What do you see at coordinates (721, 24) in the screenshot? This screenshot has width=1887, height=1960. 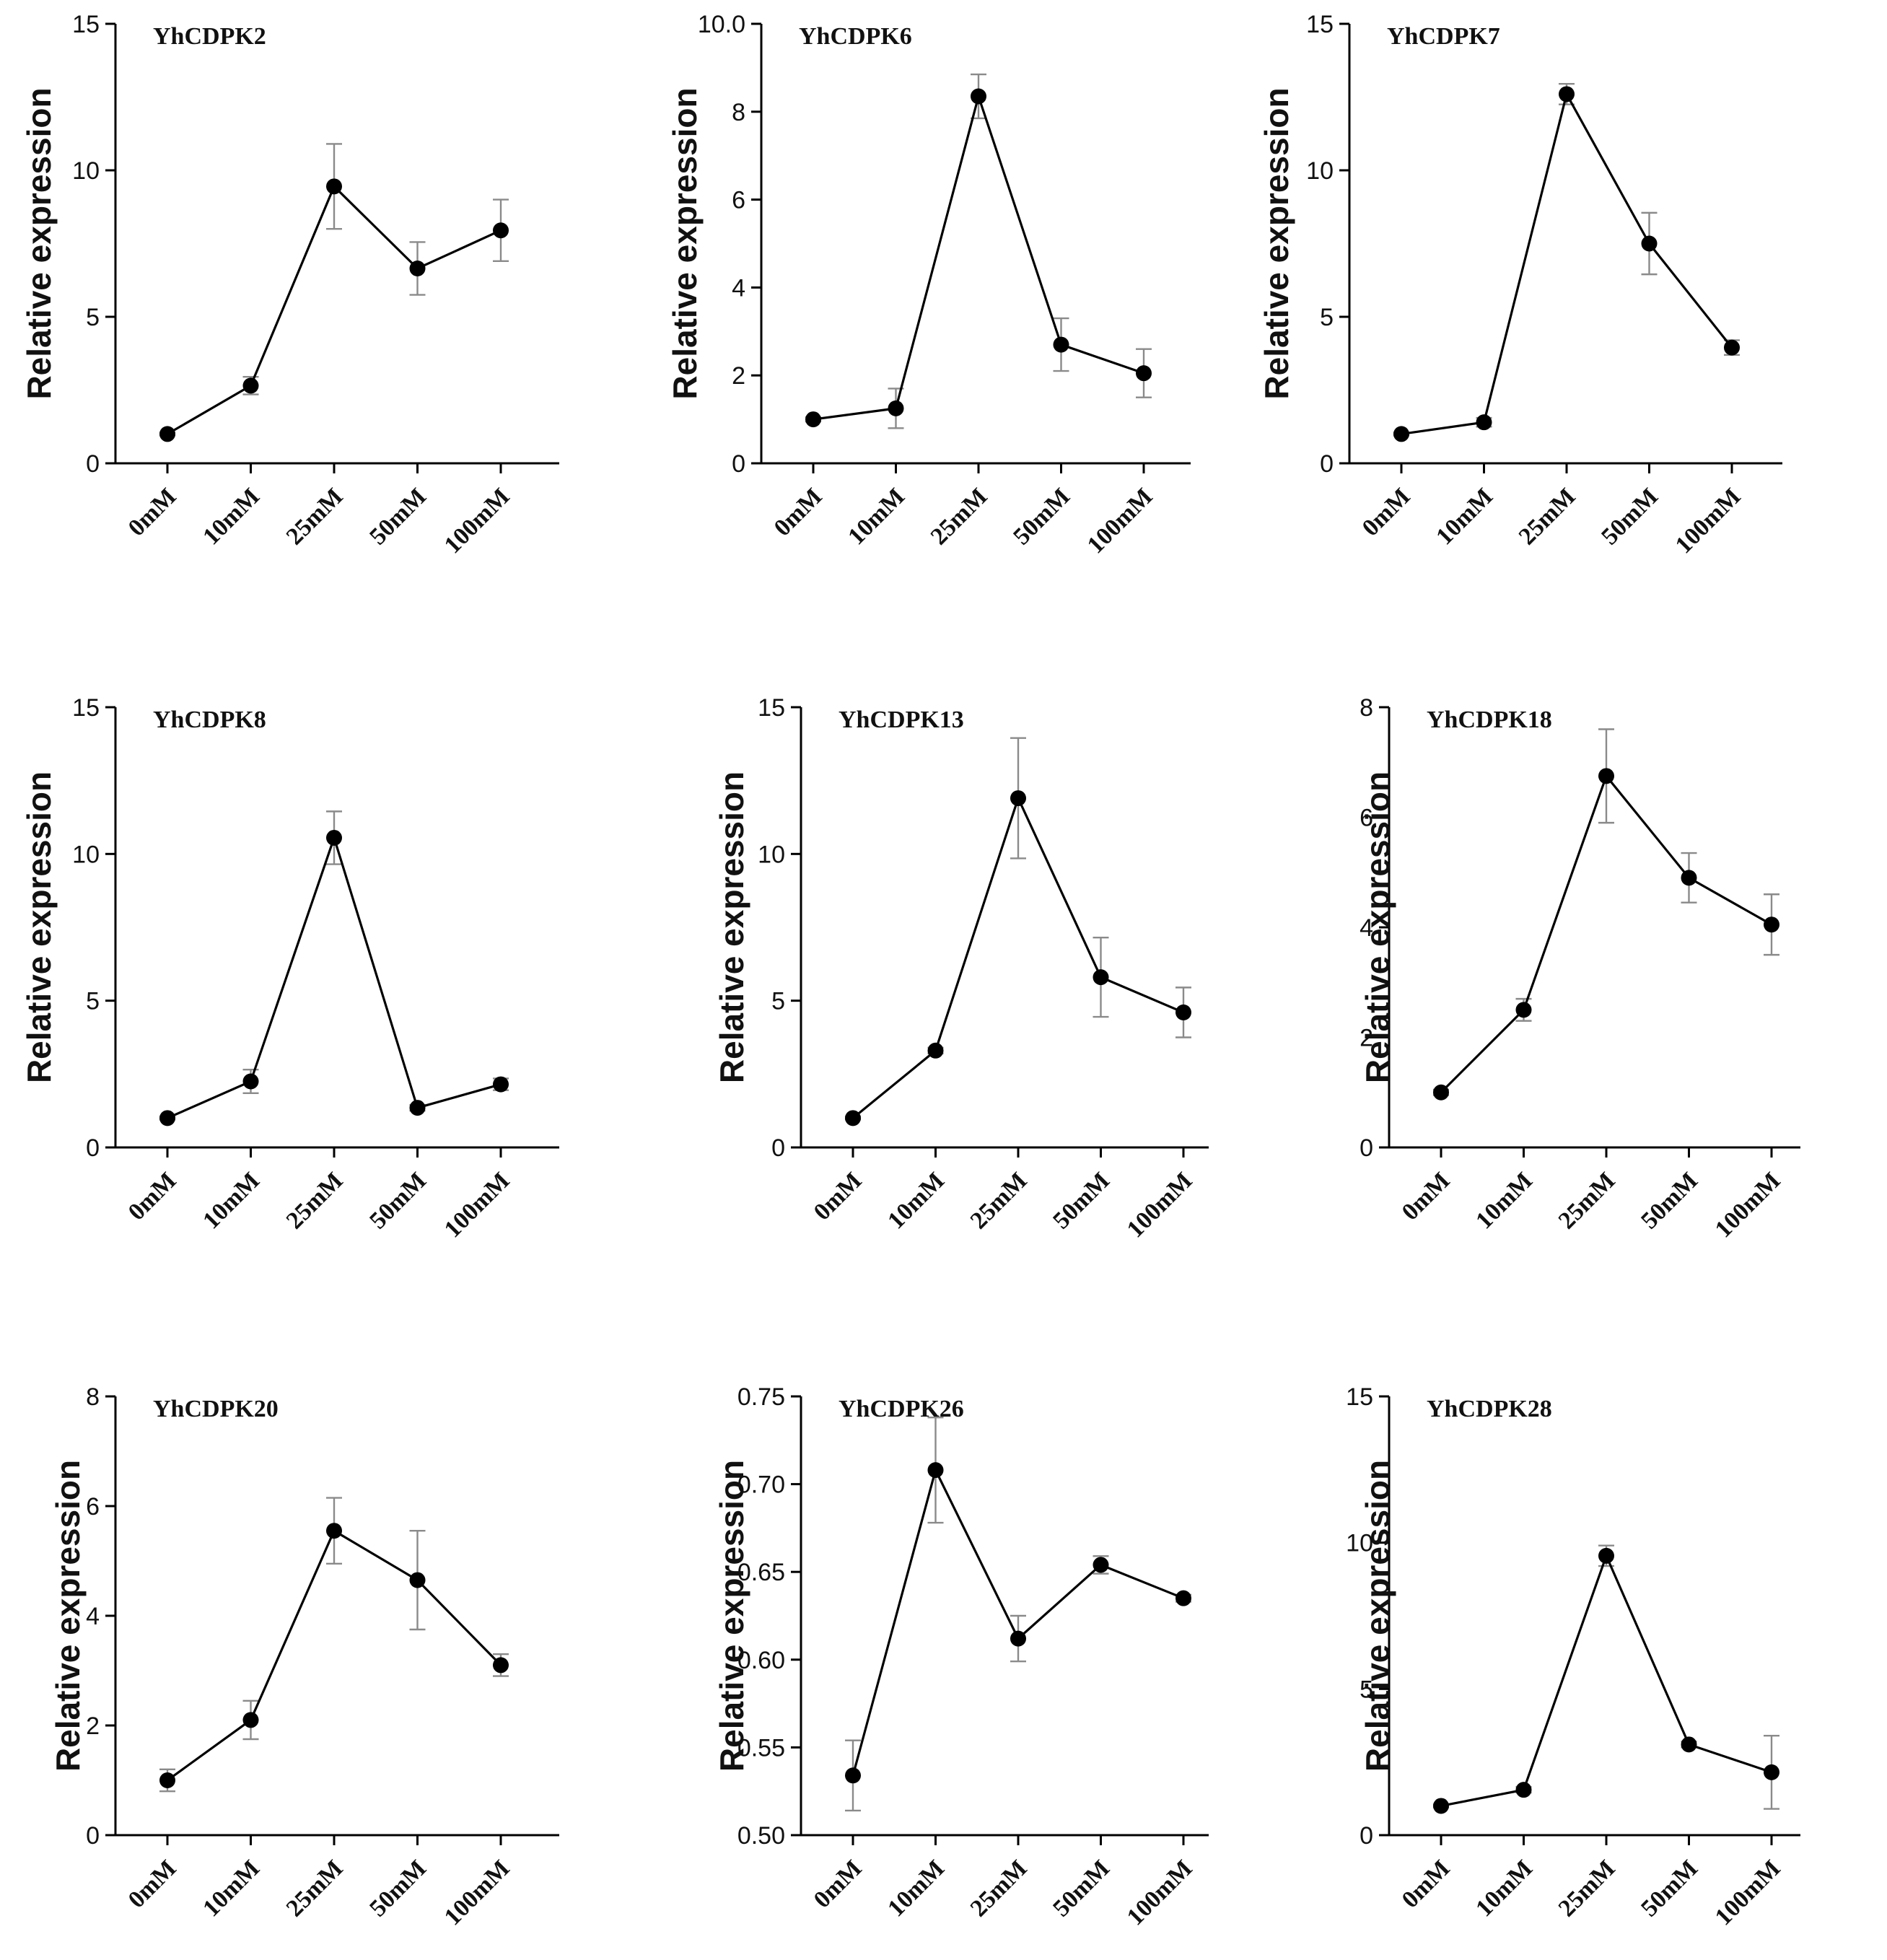 I see `y-tick-label: 10.0` at bounding box center [721, 24].